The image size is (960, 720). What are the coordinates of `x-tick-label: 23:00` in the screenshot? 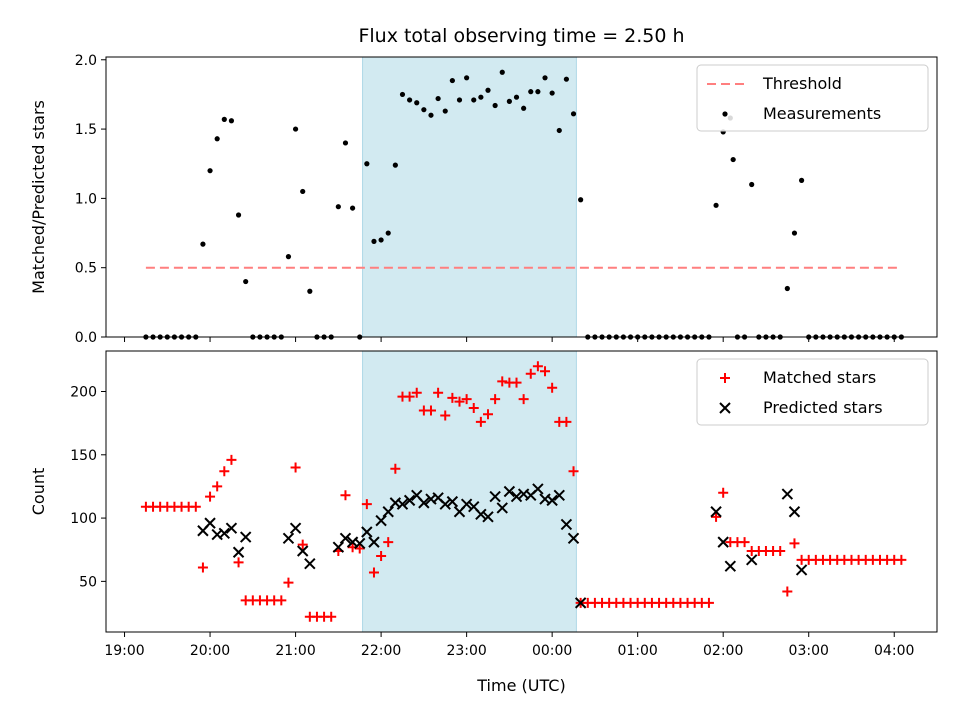 It's located at (466, 651).